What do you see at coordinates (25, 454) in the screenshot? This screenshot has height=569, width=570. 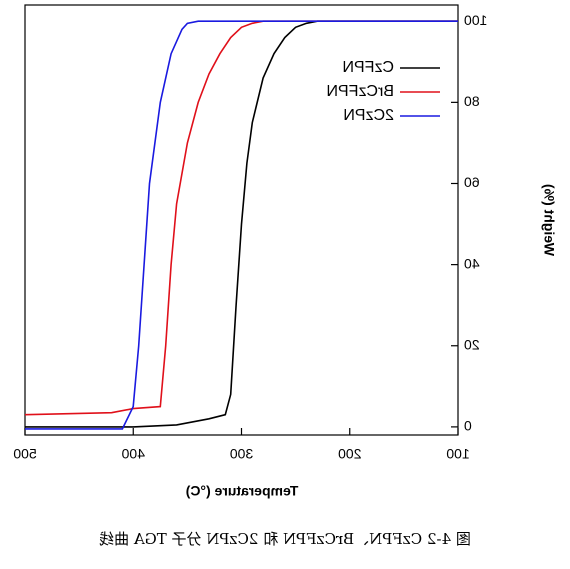 I see `x-tick-label: 500` at bounding box center [25, 454].